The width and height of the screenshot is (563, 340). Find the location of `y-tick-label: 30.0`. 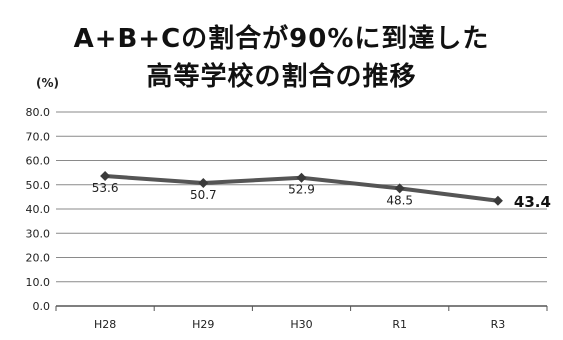

y-tick-label: 30.0 is located at coordinates (38, 233).